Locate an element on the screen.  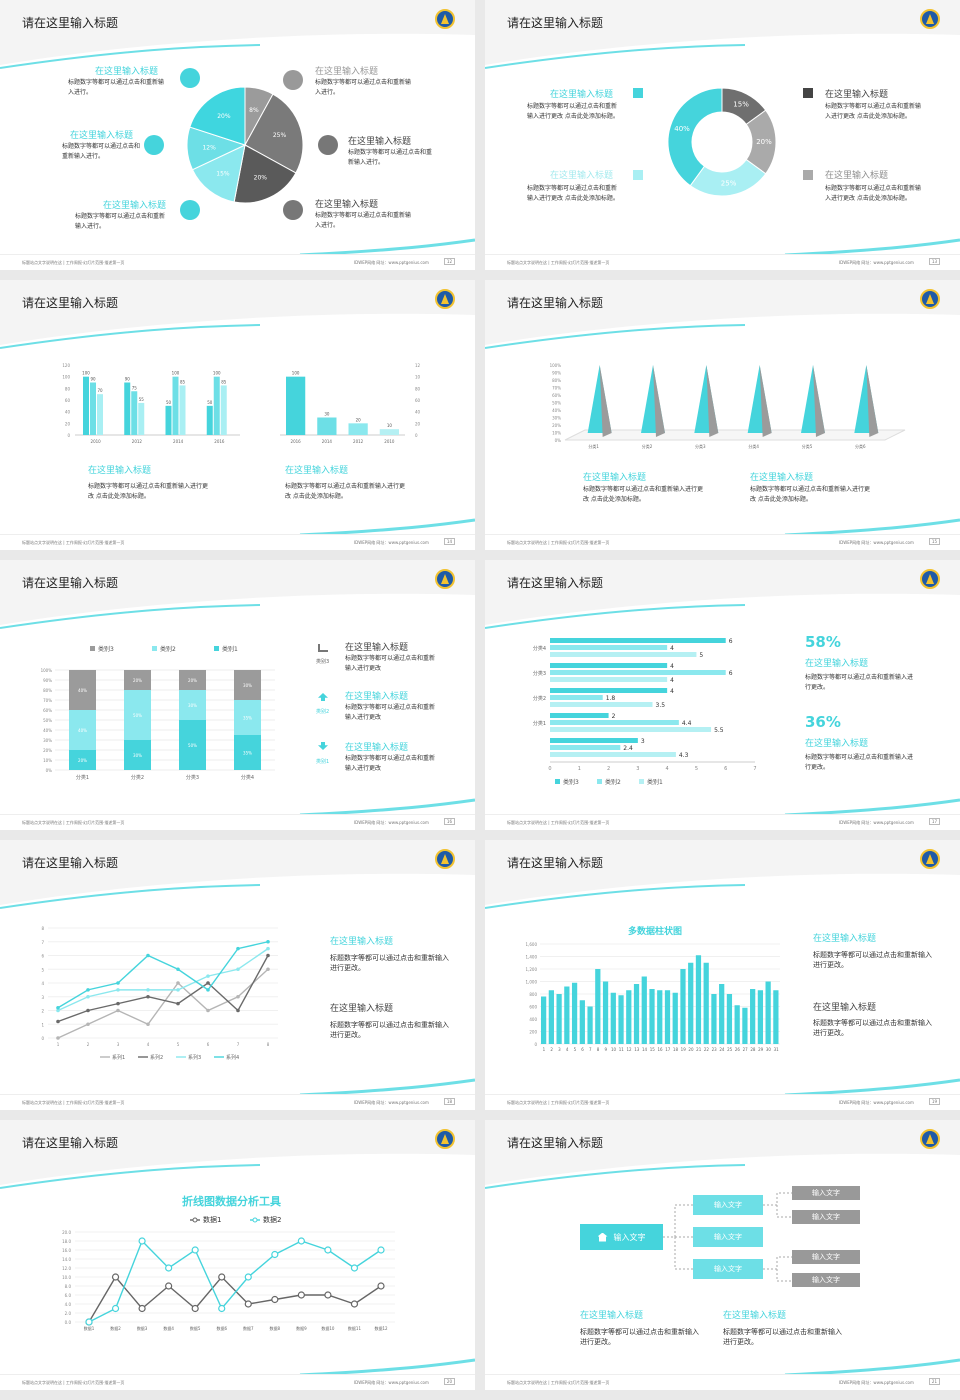
category-label: 30 is located at coordinates (769, 1049).